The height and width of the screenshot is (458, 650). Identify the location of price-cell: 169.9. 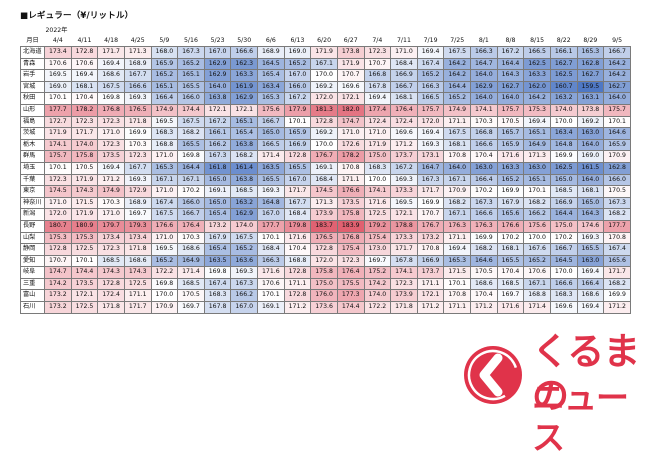
(430, 203).